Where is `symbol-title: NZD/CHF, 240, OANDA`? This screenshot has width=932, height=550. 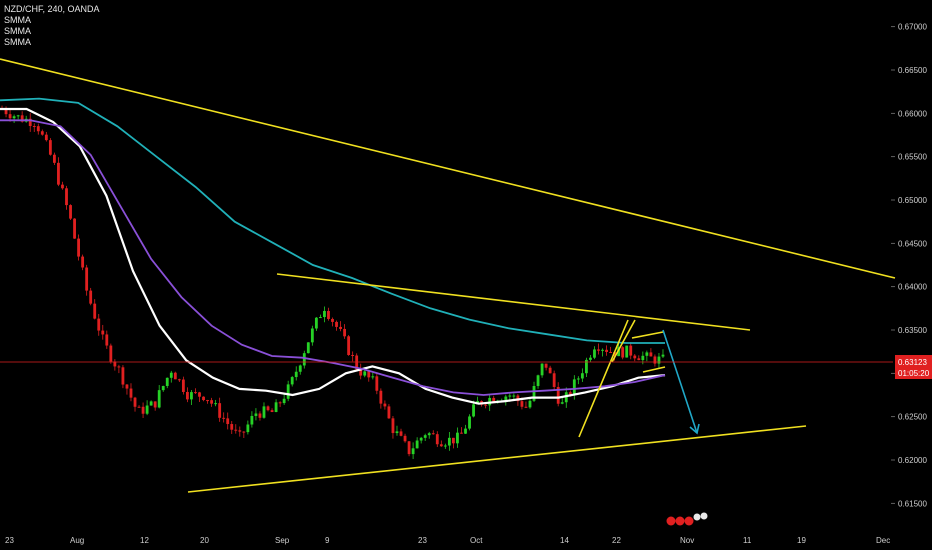 symbol-title: NZD/CHF, 240, OANDA is located at coordinates (52, 9).